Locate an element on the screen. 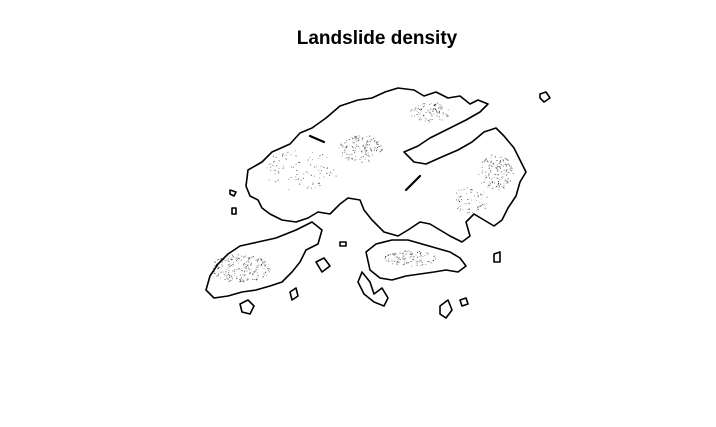 The width and height of the screenshot is (716, 427). plot-title: Landslide density is located at coordinates (377, 38).